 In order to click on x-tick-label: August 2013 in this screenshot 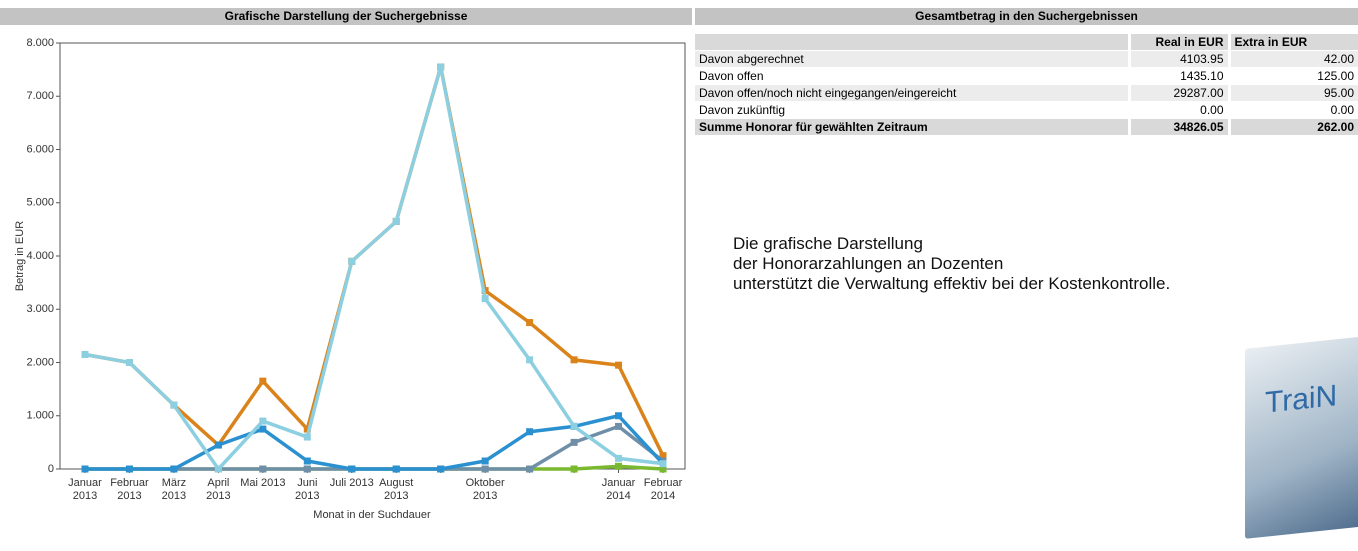, I will do `click(396, 489)`.